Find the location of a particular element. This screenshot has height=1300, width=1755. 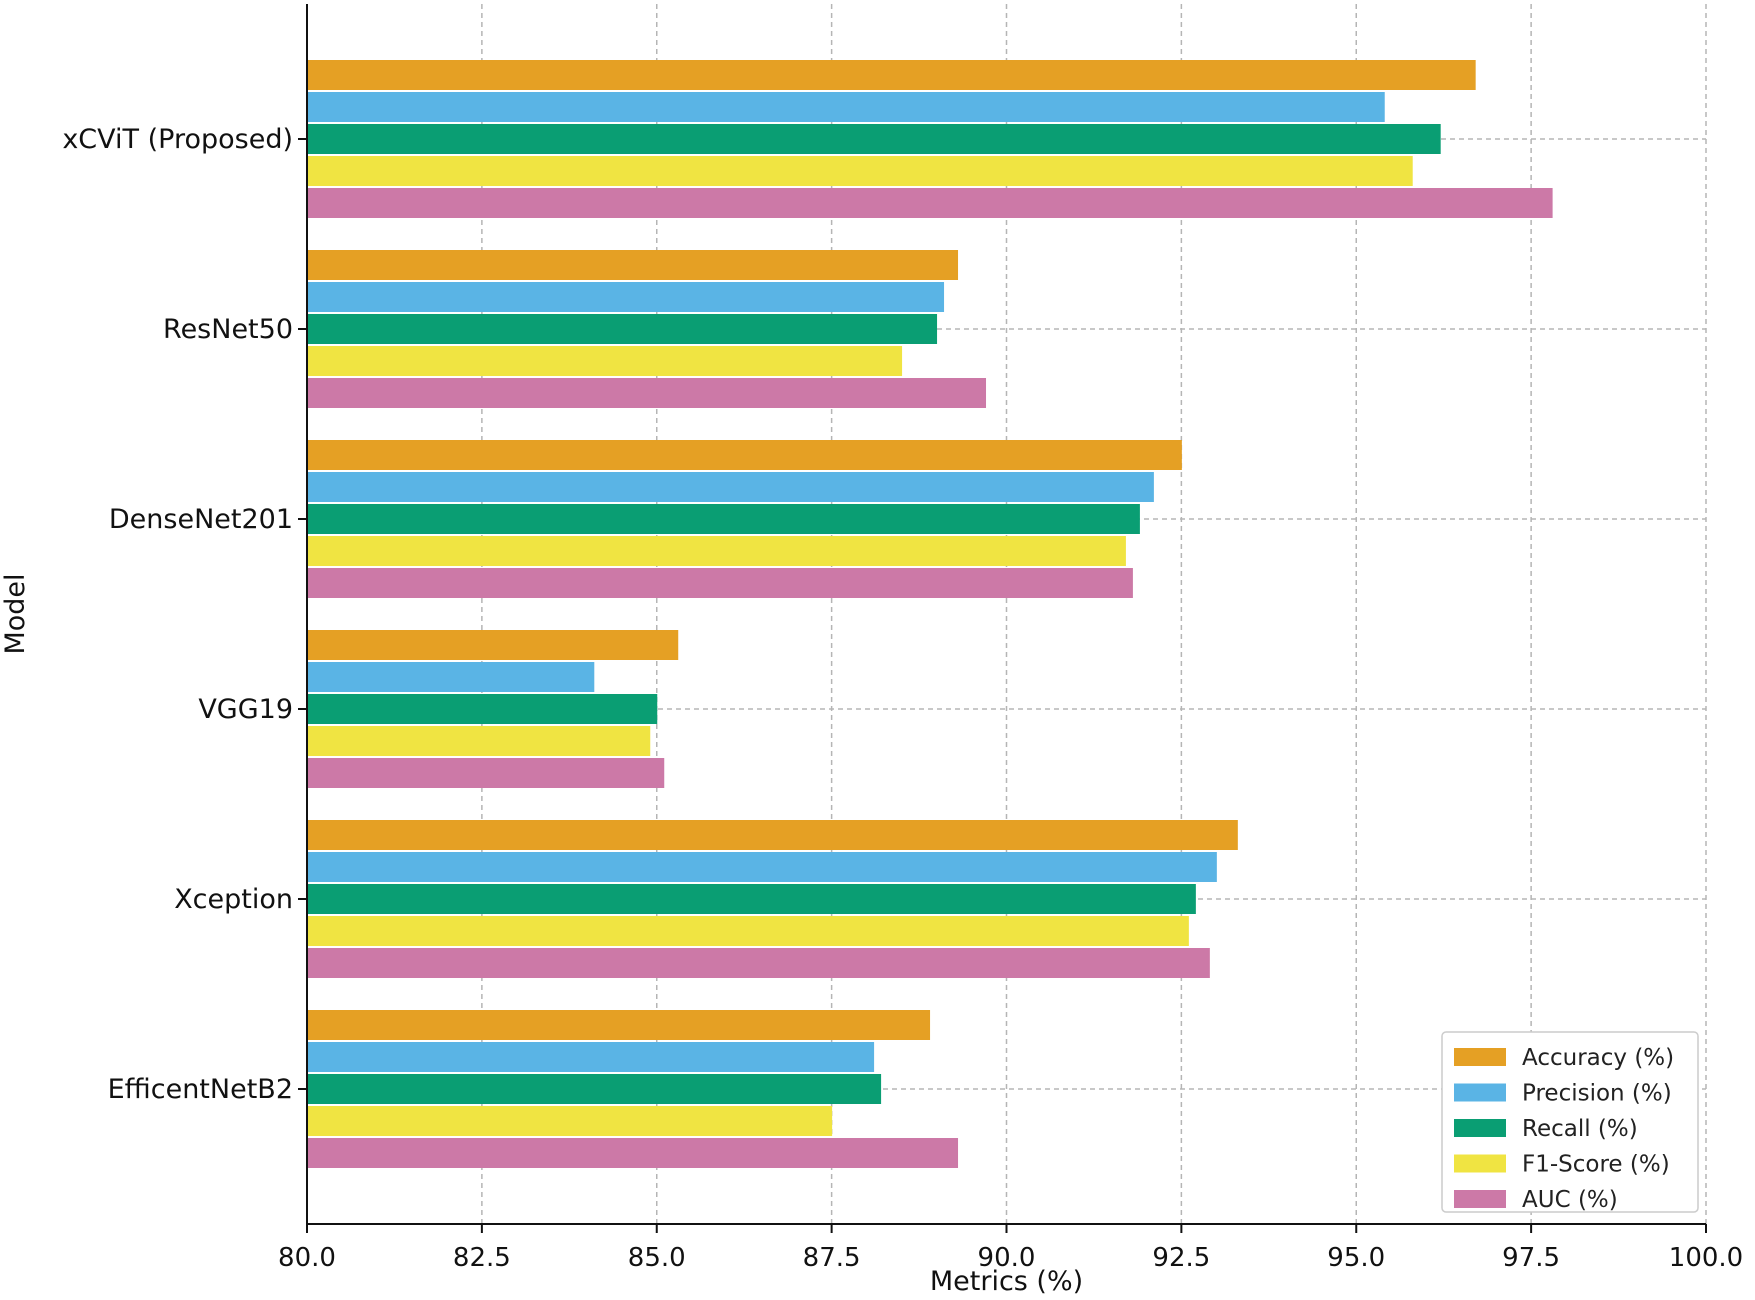

legend-label: F1-Score (%) is located at coordinates (1596, 1165).